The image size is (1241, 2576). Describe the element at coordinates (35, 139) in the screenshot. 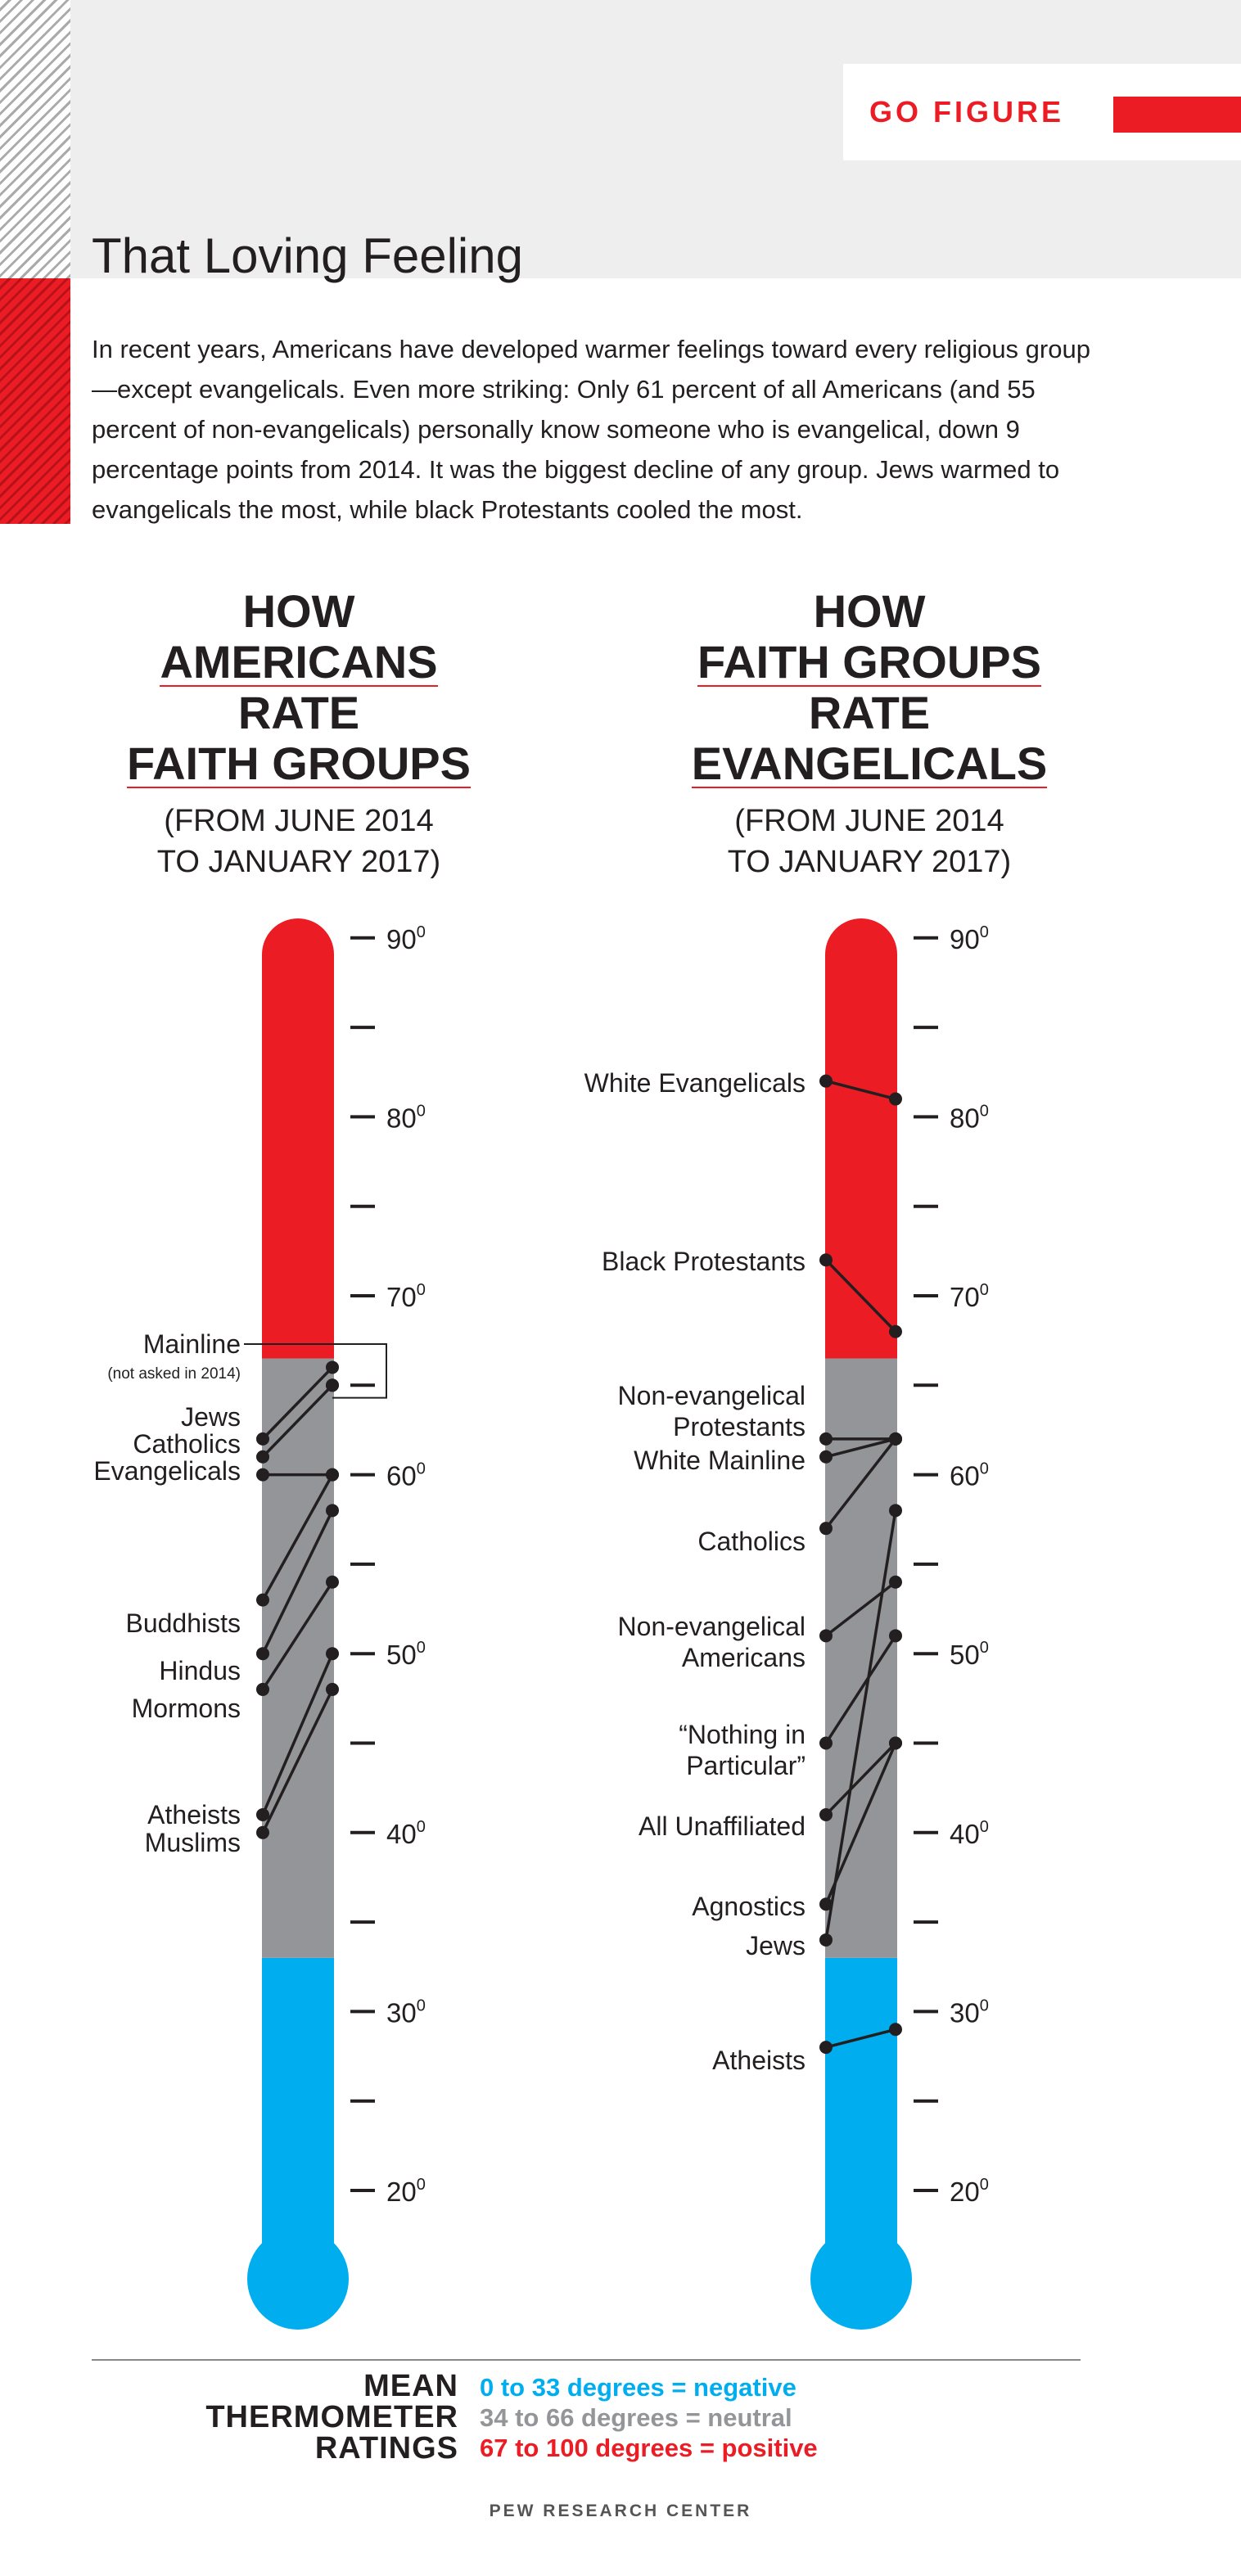

I see `hatch-decoration-grey` at that location.